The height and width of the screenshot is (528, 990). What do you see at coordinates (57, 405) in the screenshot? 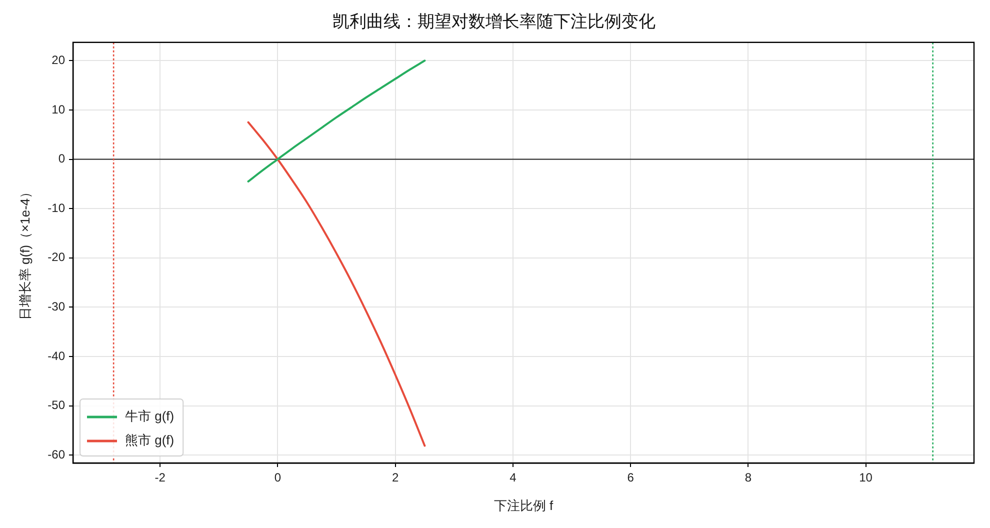
I see `y-tick-label: -50` at bounding box center [57, 405].